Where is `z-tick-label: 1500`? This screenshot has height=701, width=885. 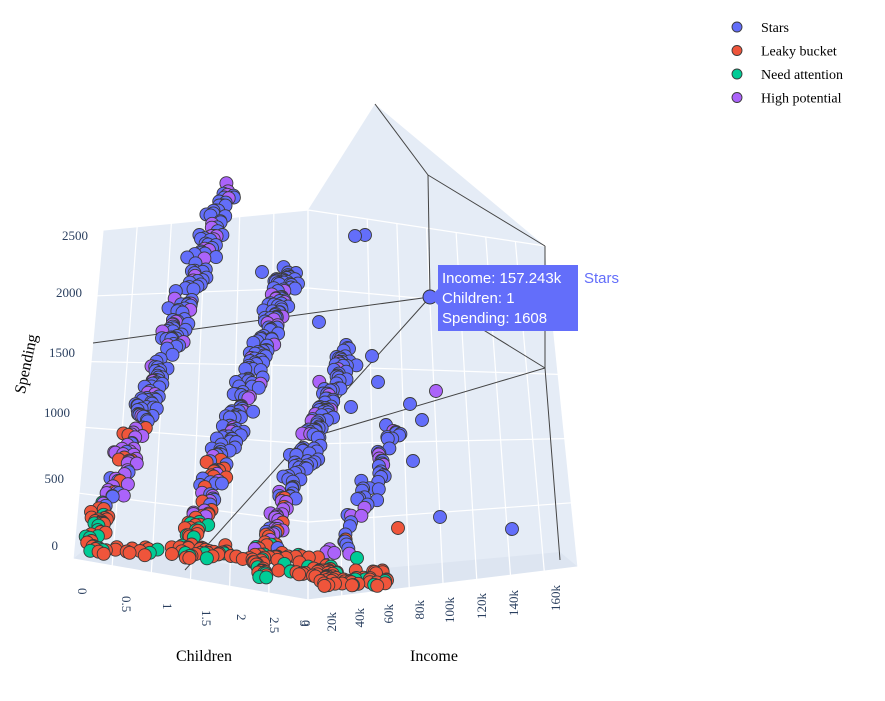
z-tick-label: 1500 is located at coordinates (62, 352).